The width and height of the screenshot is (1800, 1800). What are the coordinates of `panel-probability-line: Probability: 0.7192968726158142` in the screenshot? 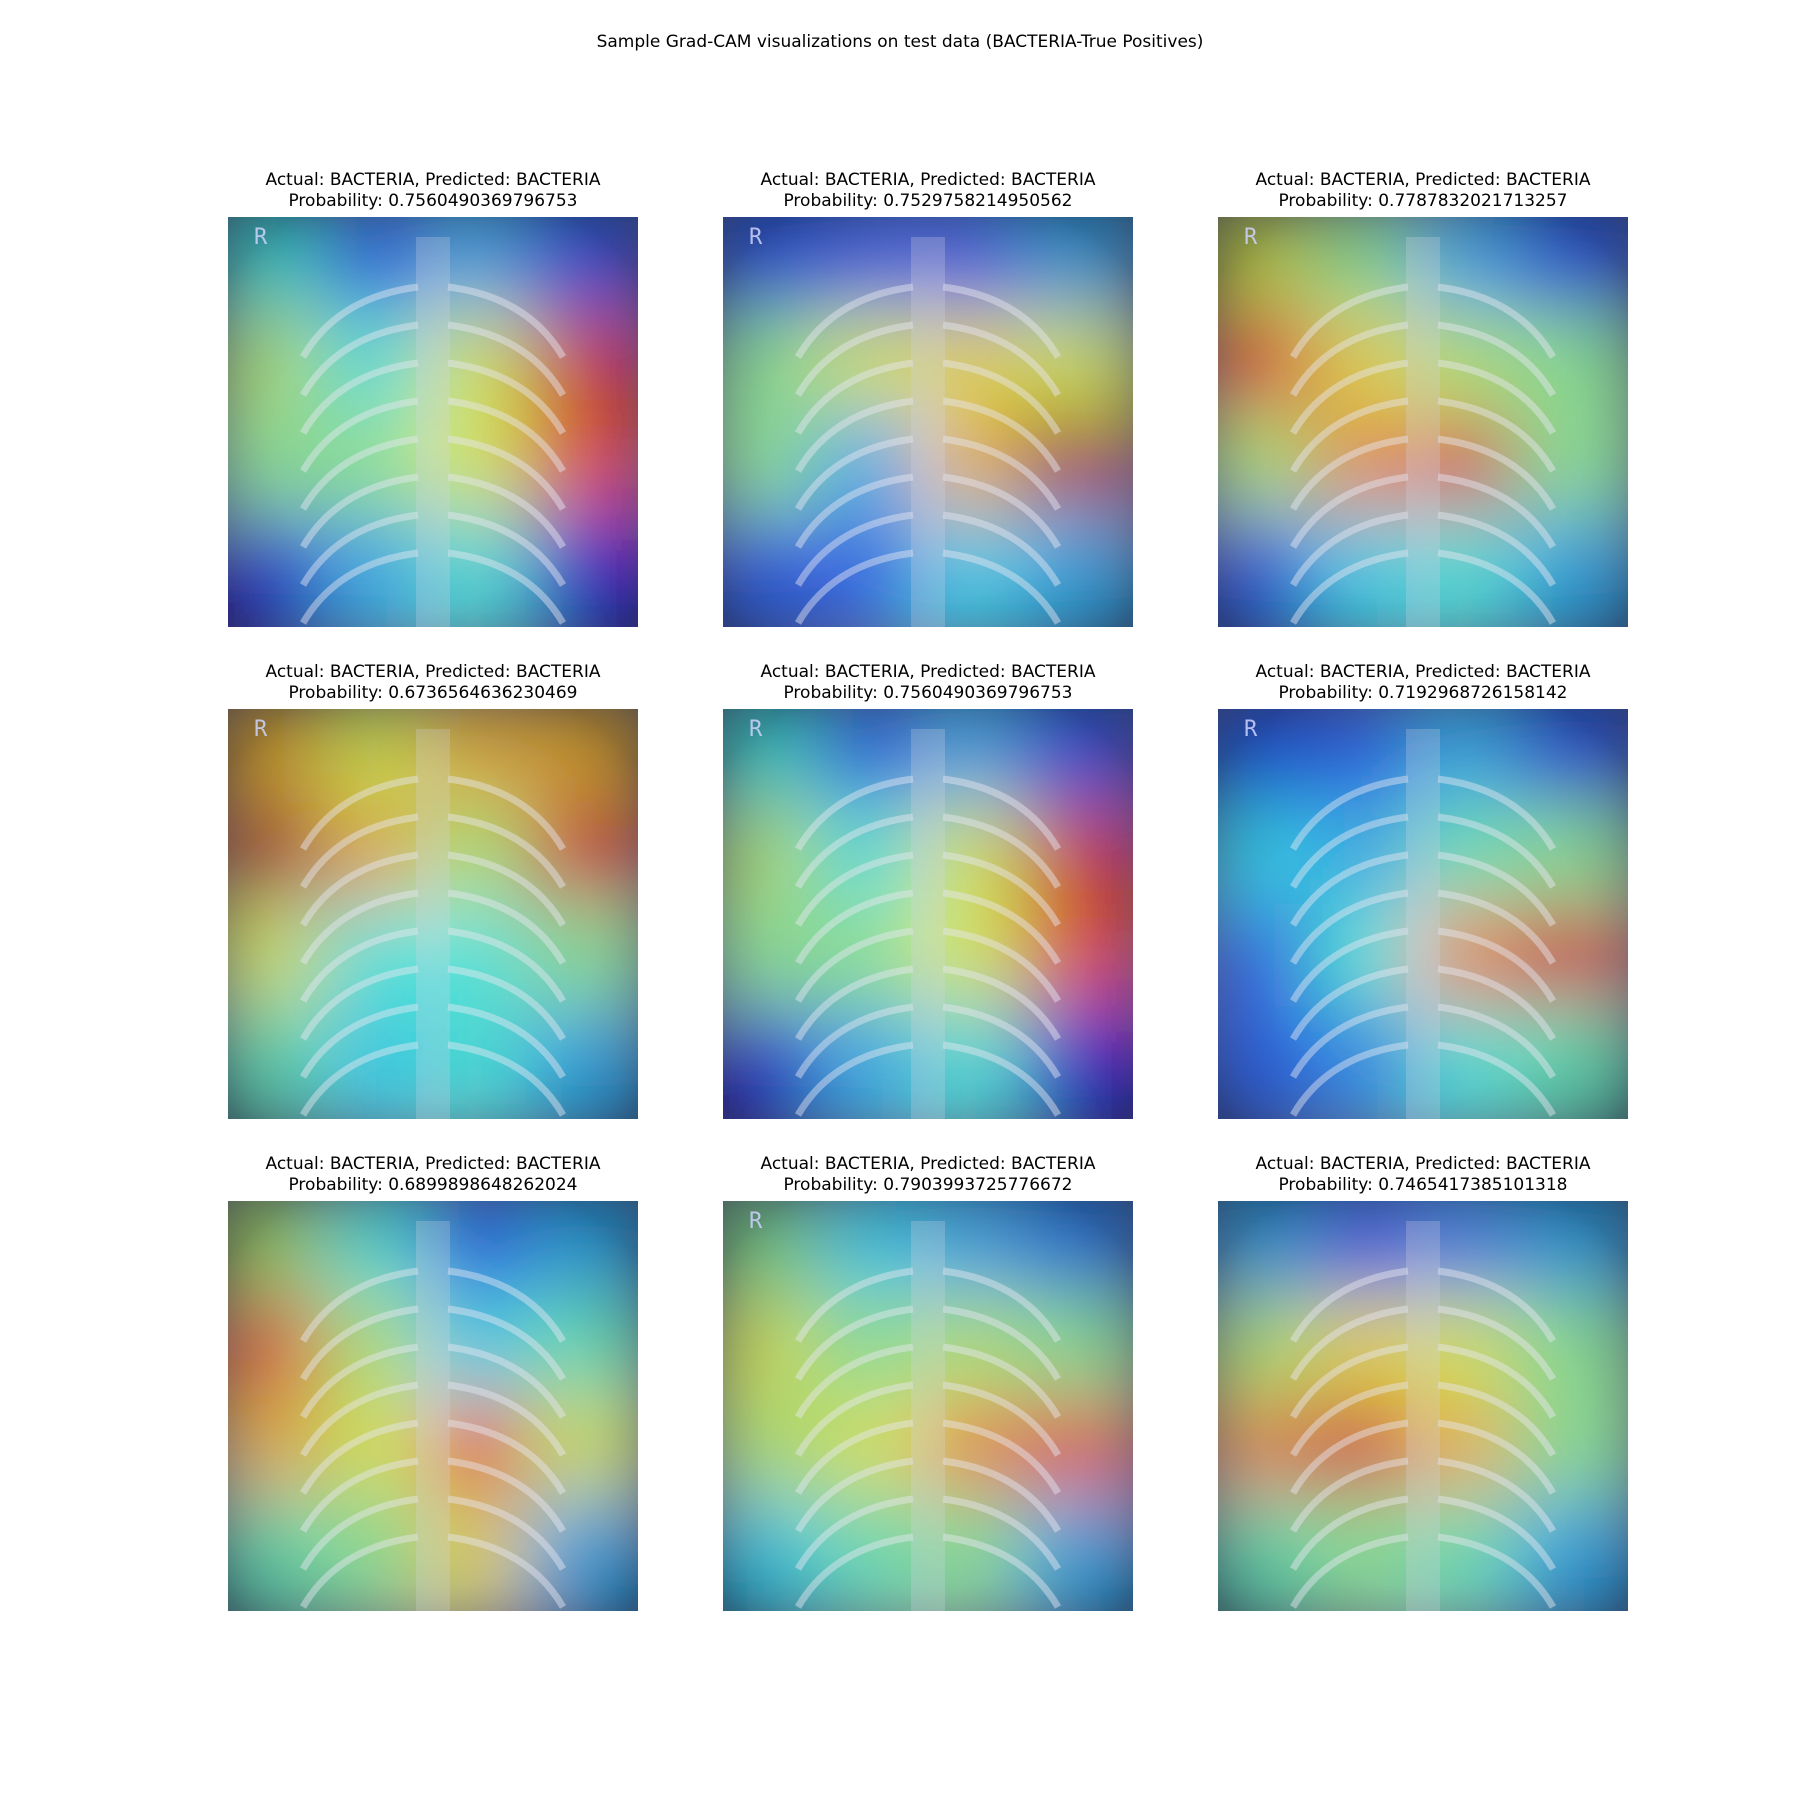 It's located at (1423, 693).